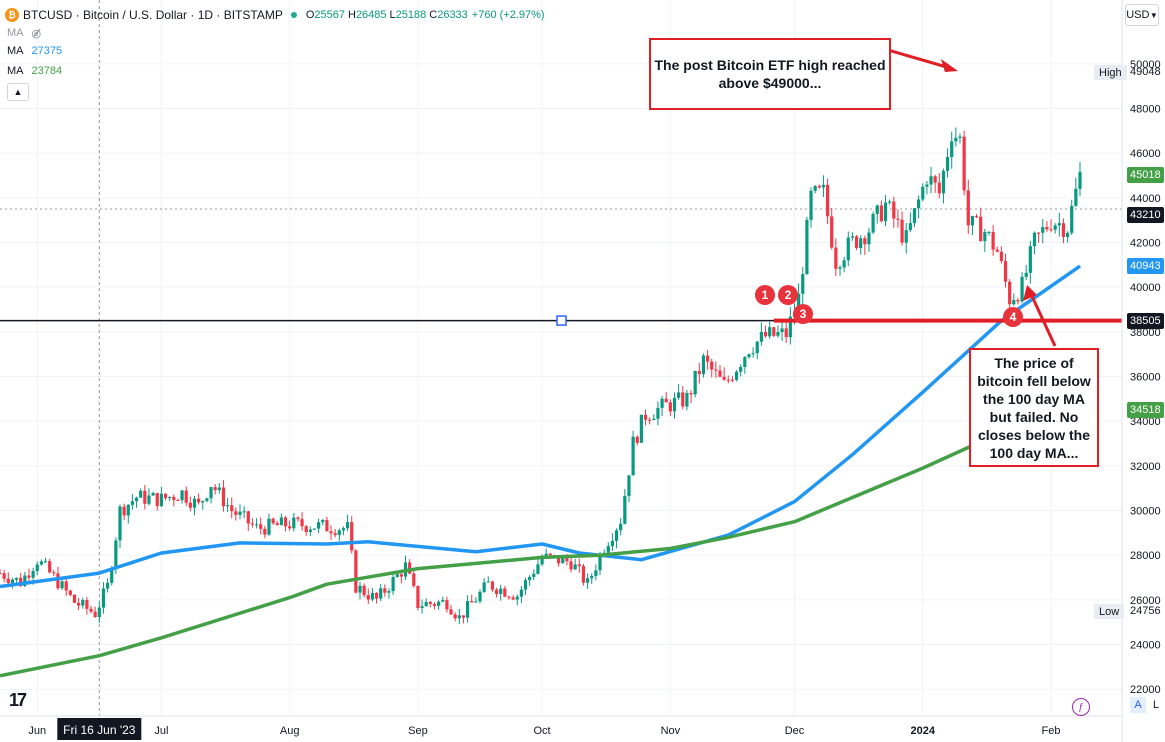  I want to click on price-change: +760 (+2.97%), so click(508, 15).